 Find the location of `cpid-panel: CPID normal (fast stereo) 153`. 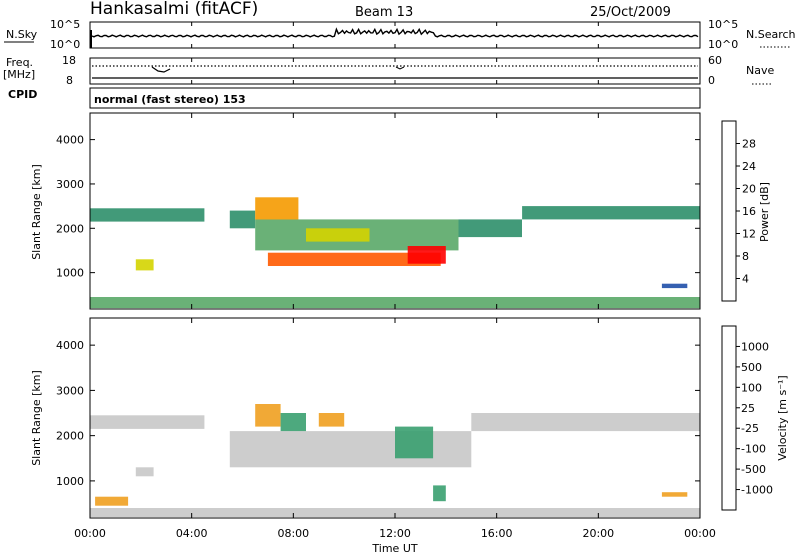

cpid-panel: CPID normal (fast stereo) 153 is located at coordinates (354, 98).